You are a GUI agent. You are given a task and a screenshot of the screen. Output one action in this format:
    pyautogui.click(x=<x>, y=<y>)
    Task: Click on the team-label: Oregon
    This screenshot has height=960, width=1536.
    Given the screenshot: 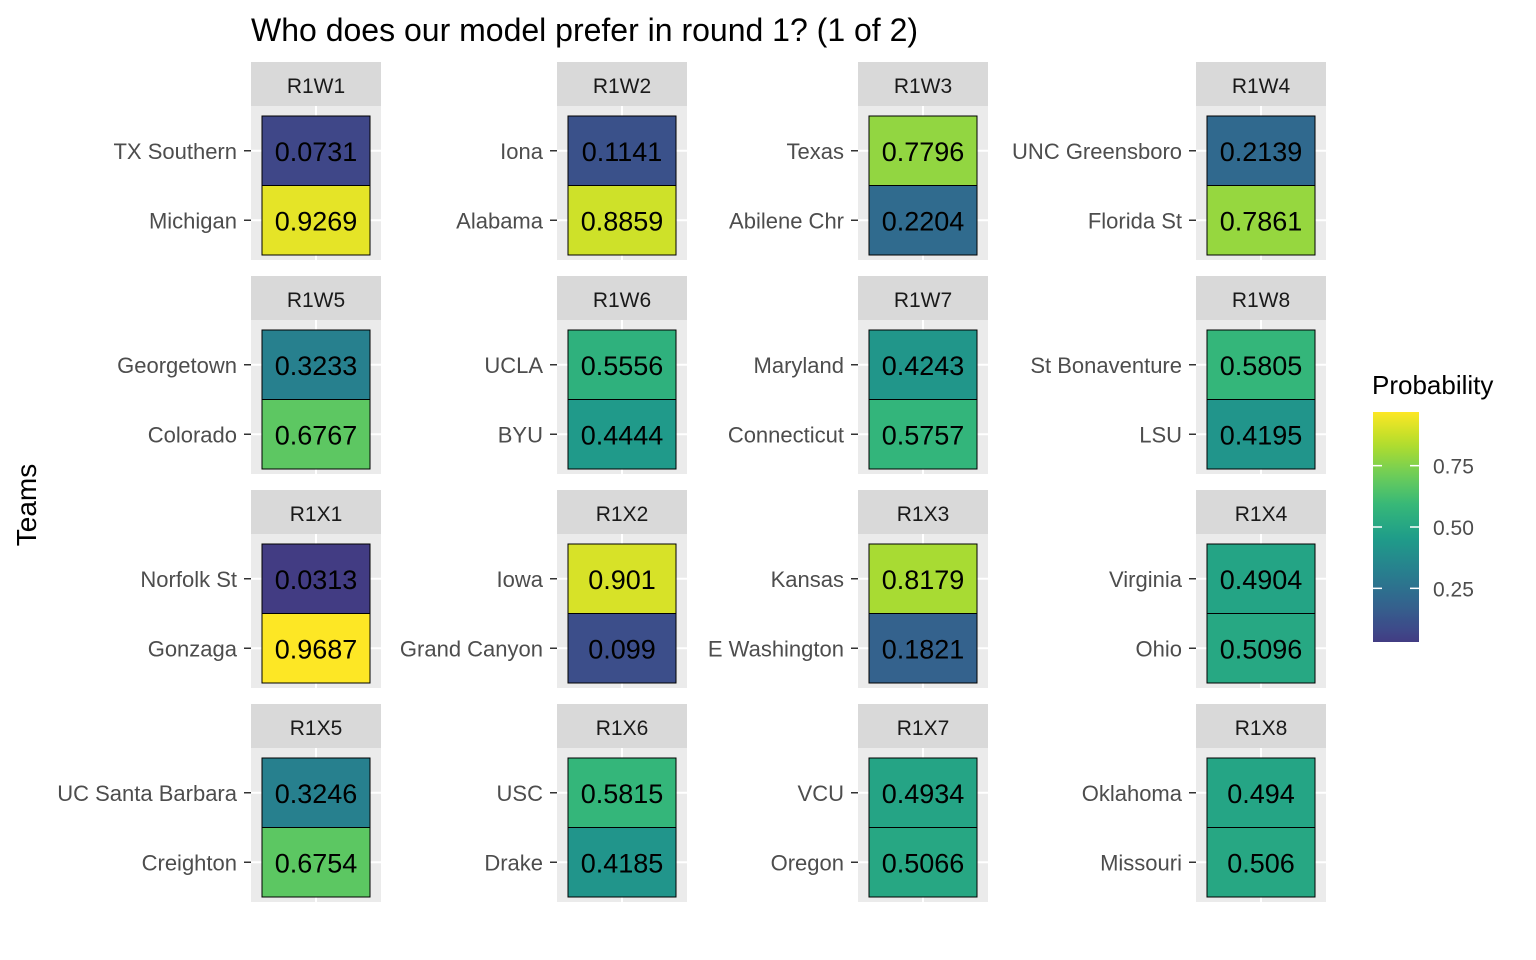 What is the action you would take?
    pyautogui.click(x=807, y=862)
    